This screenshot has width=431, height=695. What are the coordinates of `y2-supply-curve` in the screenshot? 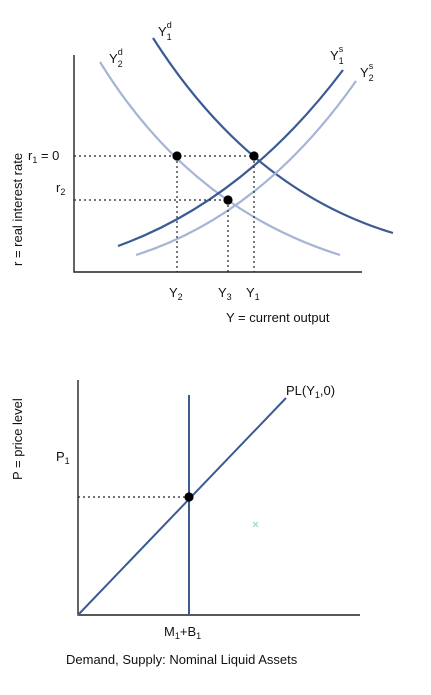 It's located at (246, 168).